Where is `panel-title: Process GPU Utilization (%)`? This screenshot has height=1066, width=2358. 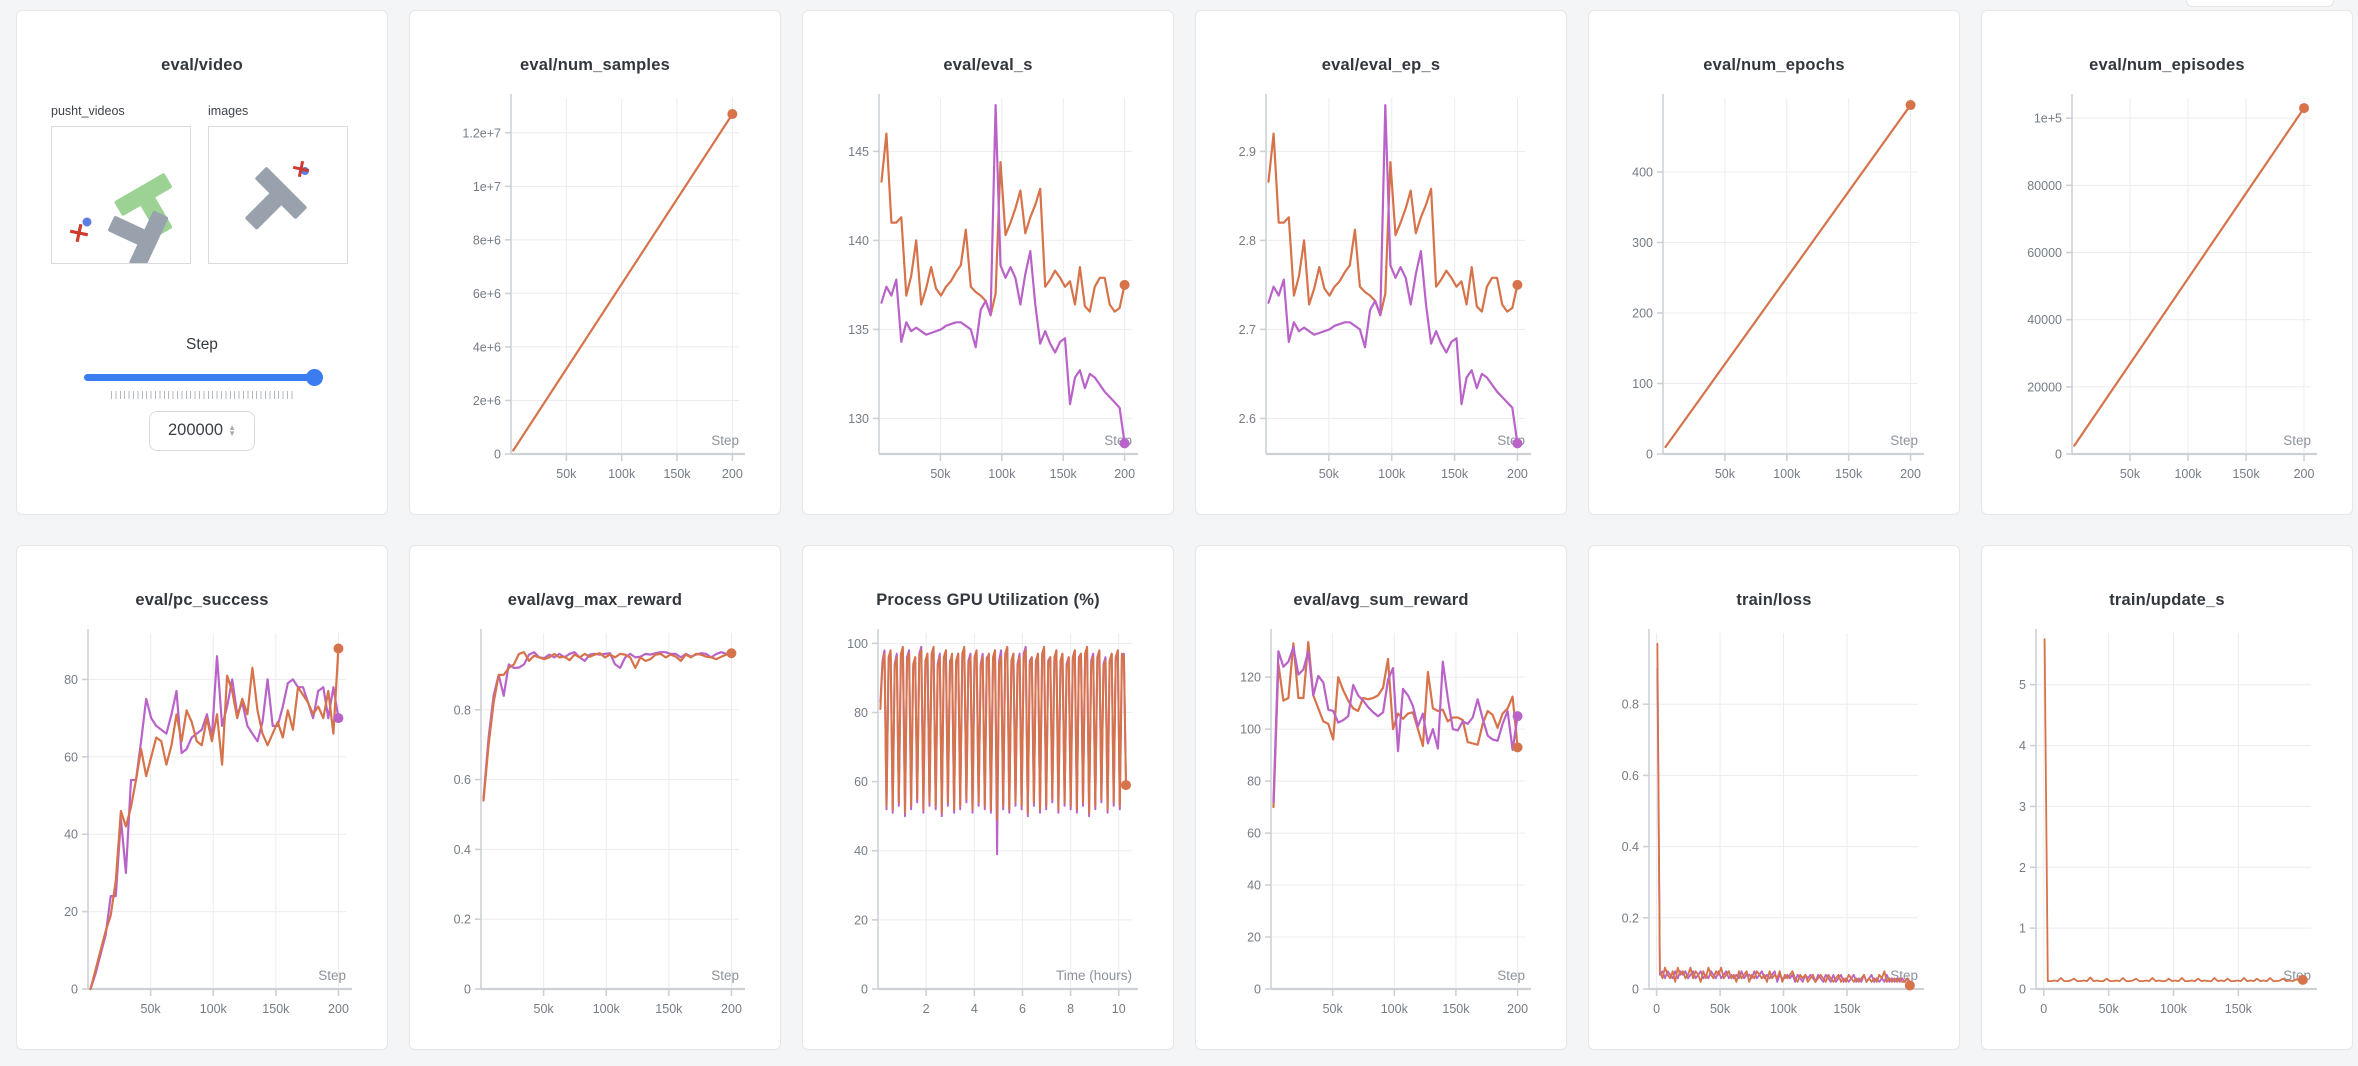
panel-title: Process GPU Utilization (%) is located at coordinates (988, 600).